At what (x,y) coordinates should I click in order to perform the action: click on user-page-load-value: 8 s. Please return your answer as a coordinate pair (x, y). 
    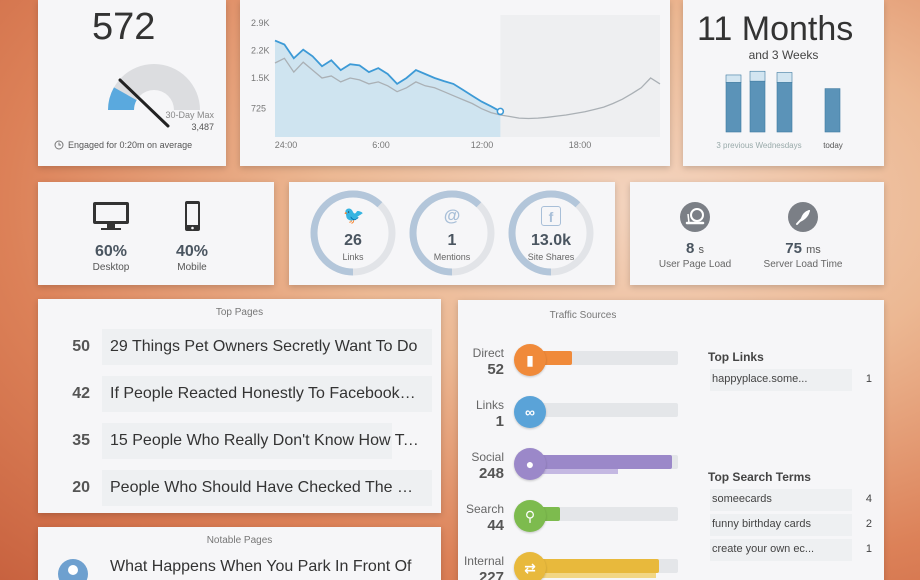
    Looking at the image, I should click on (694, 248).